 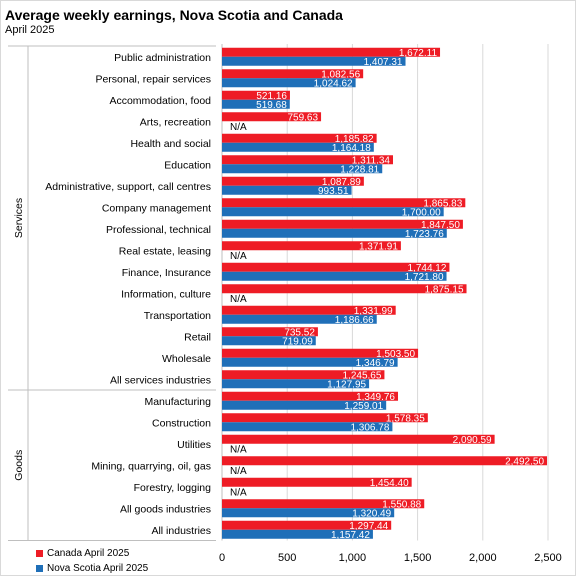 What do you see at coordinates (297, 341) in the screenshot?
I see `data-label: 719.09` at bounding box center [297, 341].